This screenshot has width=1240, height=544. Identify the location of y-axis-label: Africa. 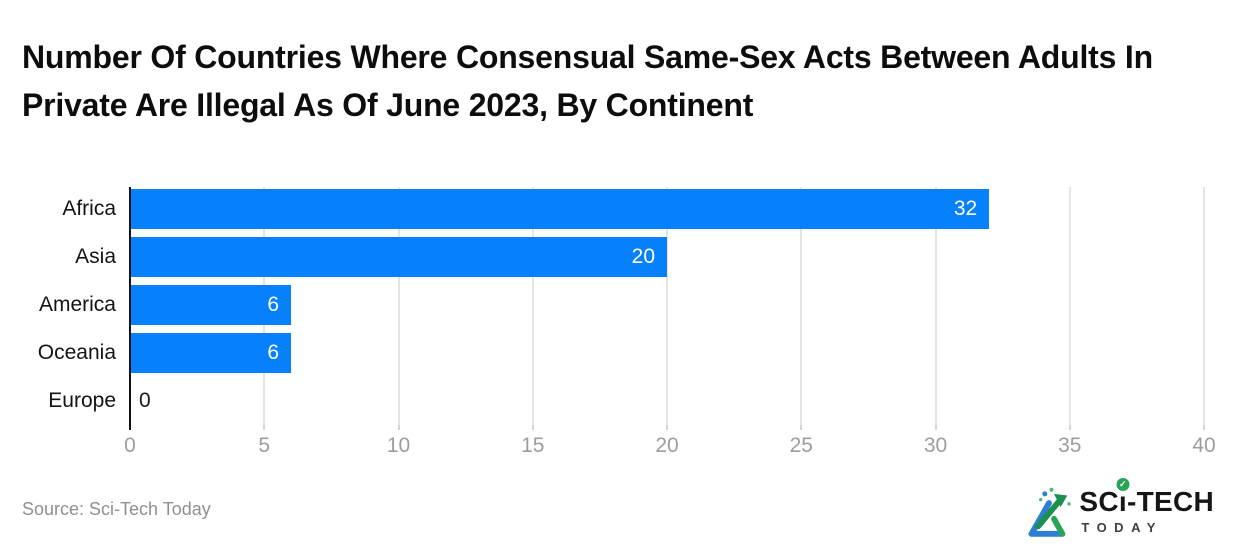
(89, 208).